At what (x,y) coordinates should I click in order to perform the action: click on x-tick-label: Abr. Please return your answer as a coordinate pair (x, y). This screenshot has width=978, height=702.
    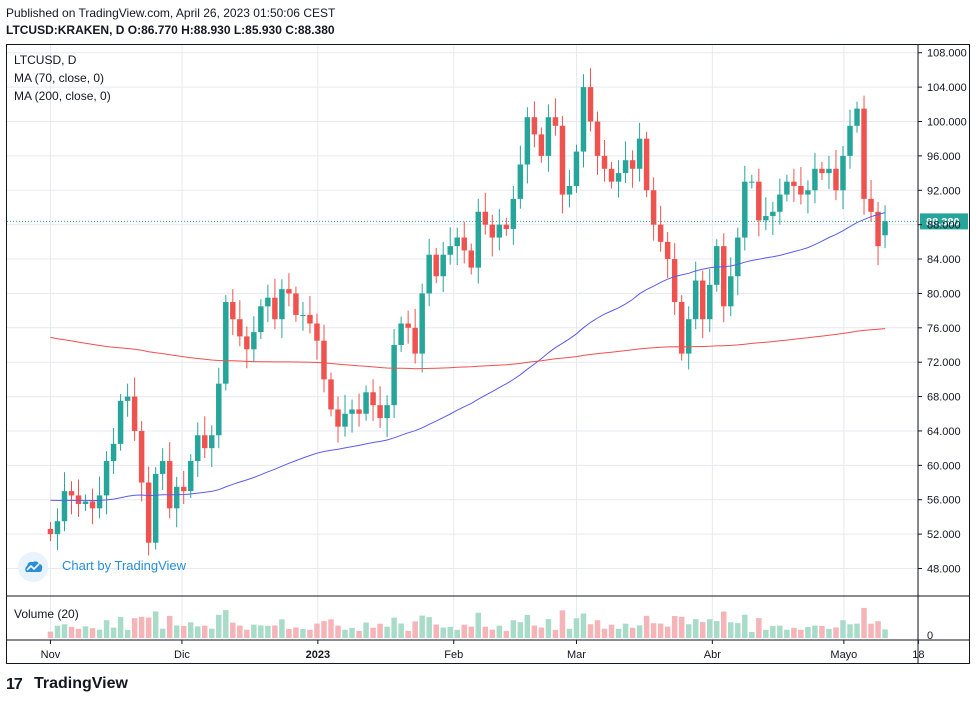
    Looking at the image, I should click on (712, 655).